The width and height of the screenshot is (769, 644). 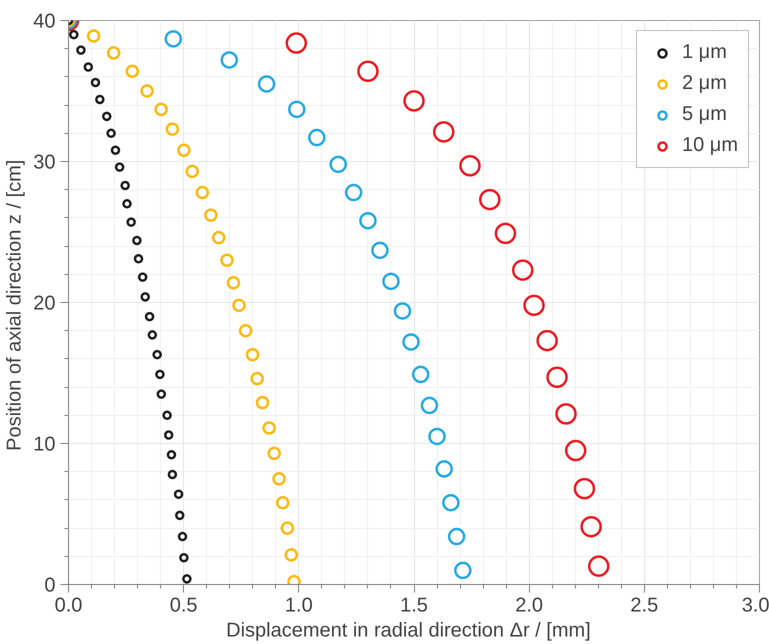 What do you see at coordinates (704, 114) in the screenshot?
I see `legend-label: 5 μm` at bounding box center [704, 114].